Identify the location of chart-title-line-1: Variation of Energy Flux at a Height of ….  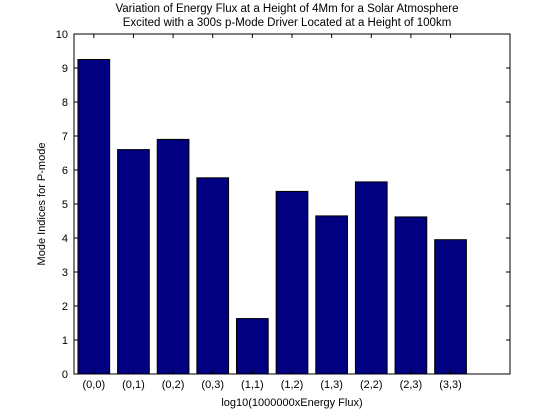
(286, 9).